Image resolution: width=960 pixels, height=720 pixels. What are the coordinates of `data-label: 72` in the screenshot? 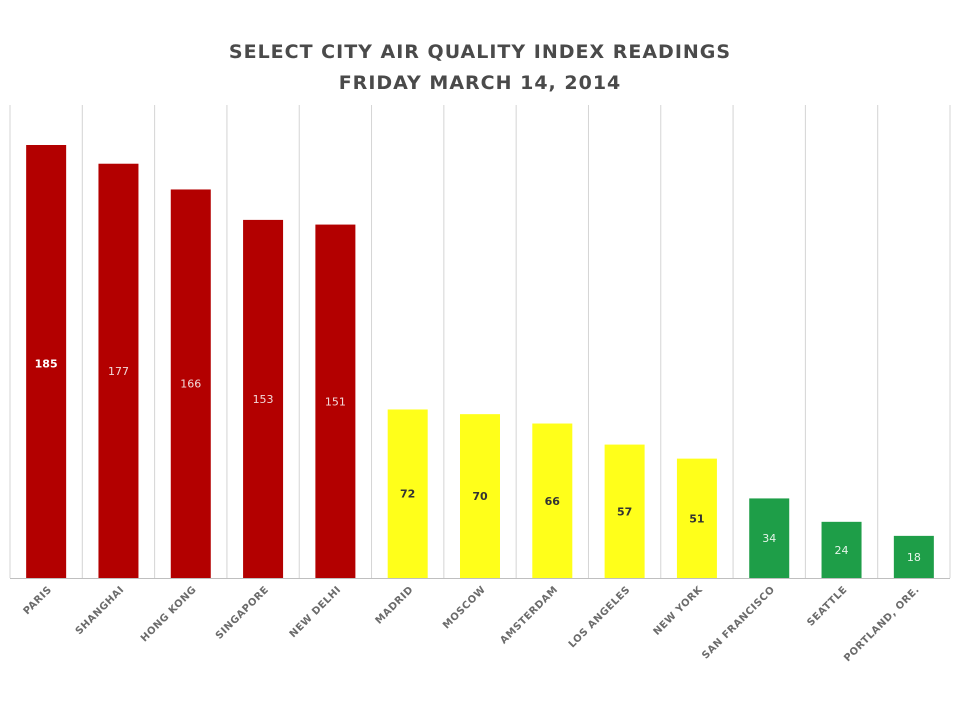 It's located at (407, 494).